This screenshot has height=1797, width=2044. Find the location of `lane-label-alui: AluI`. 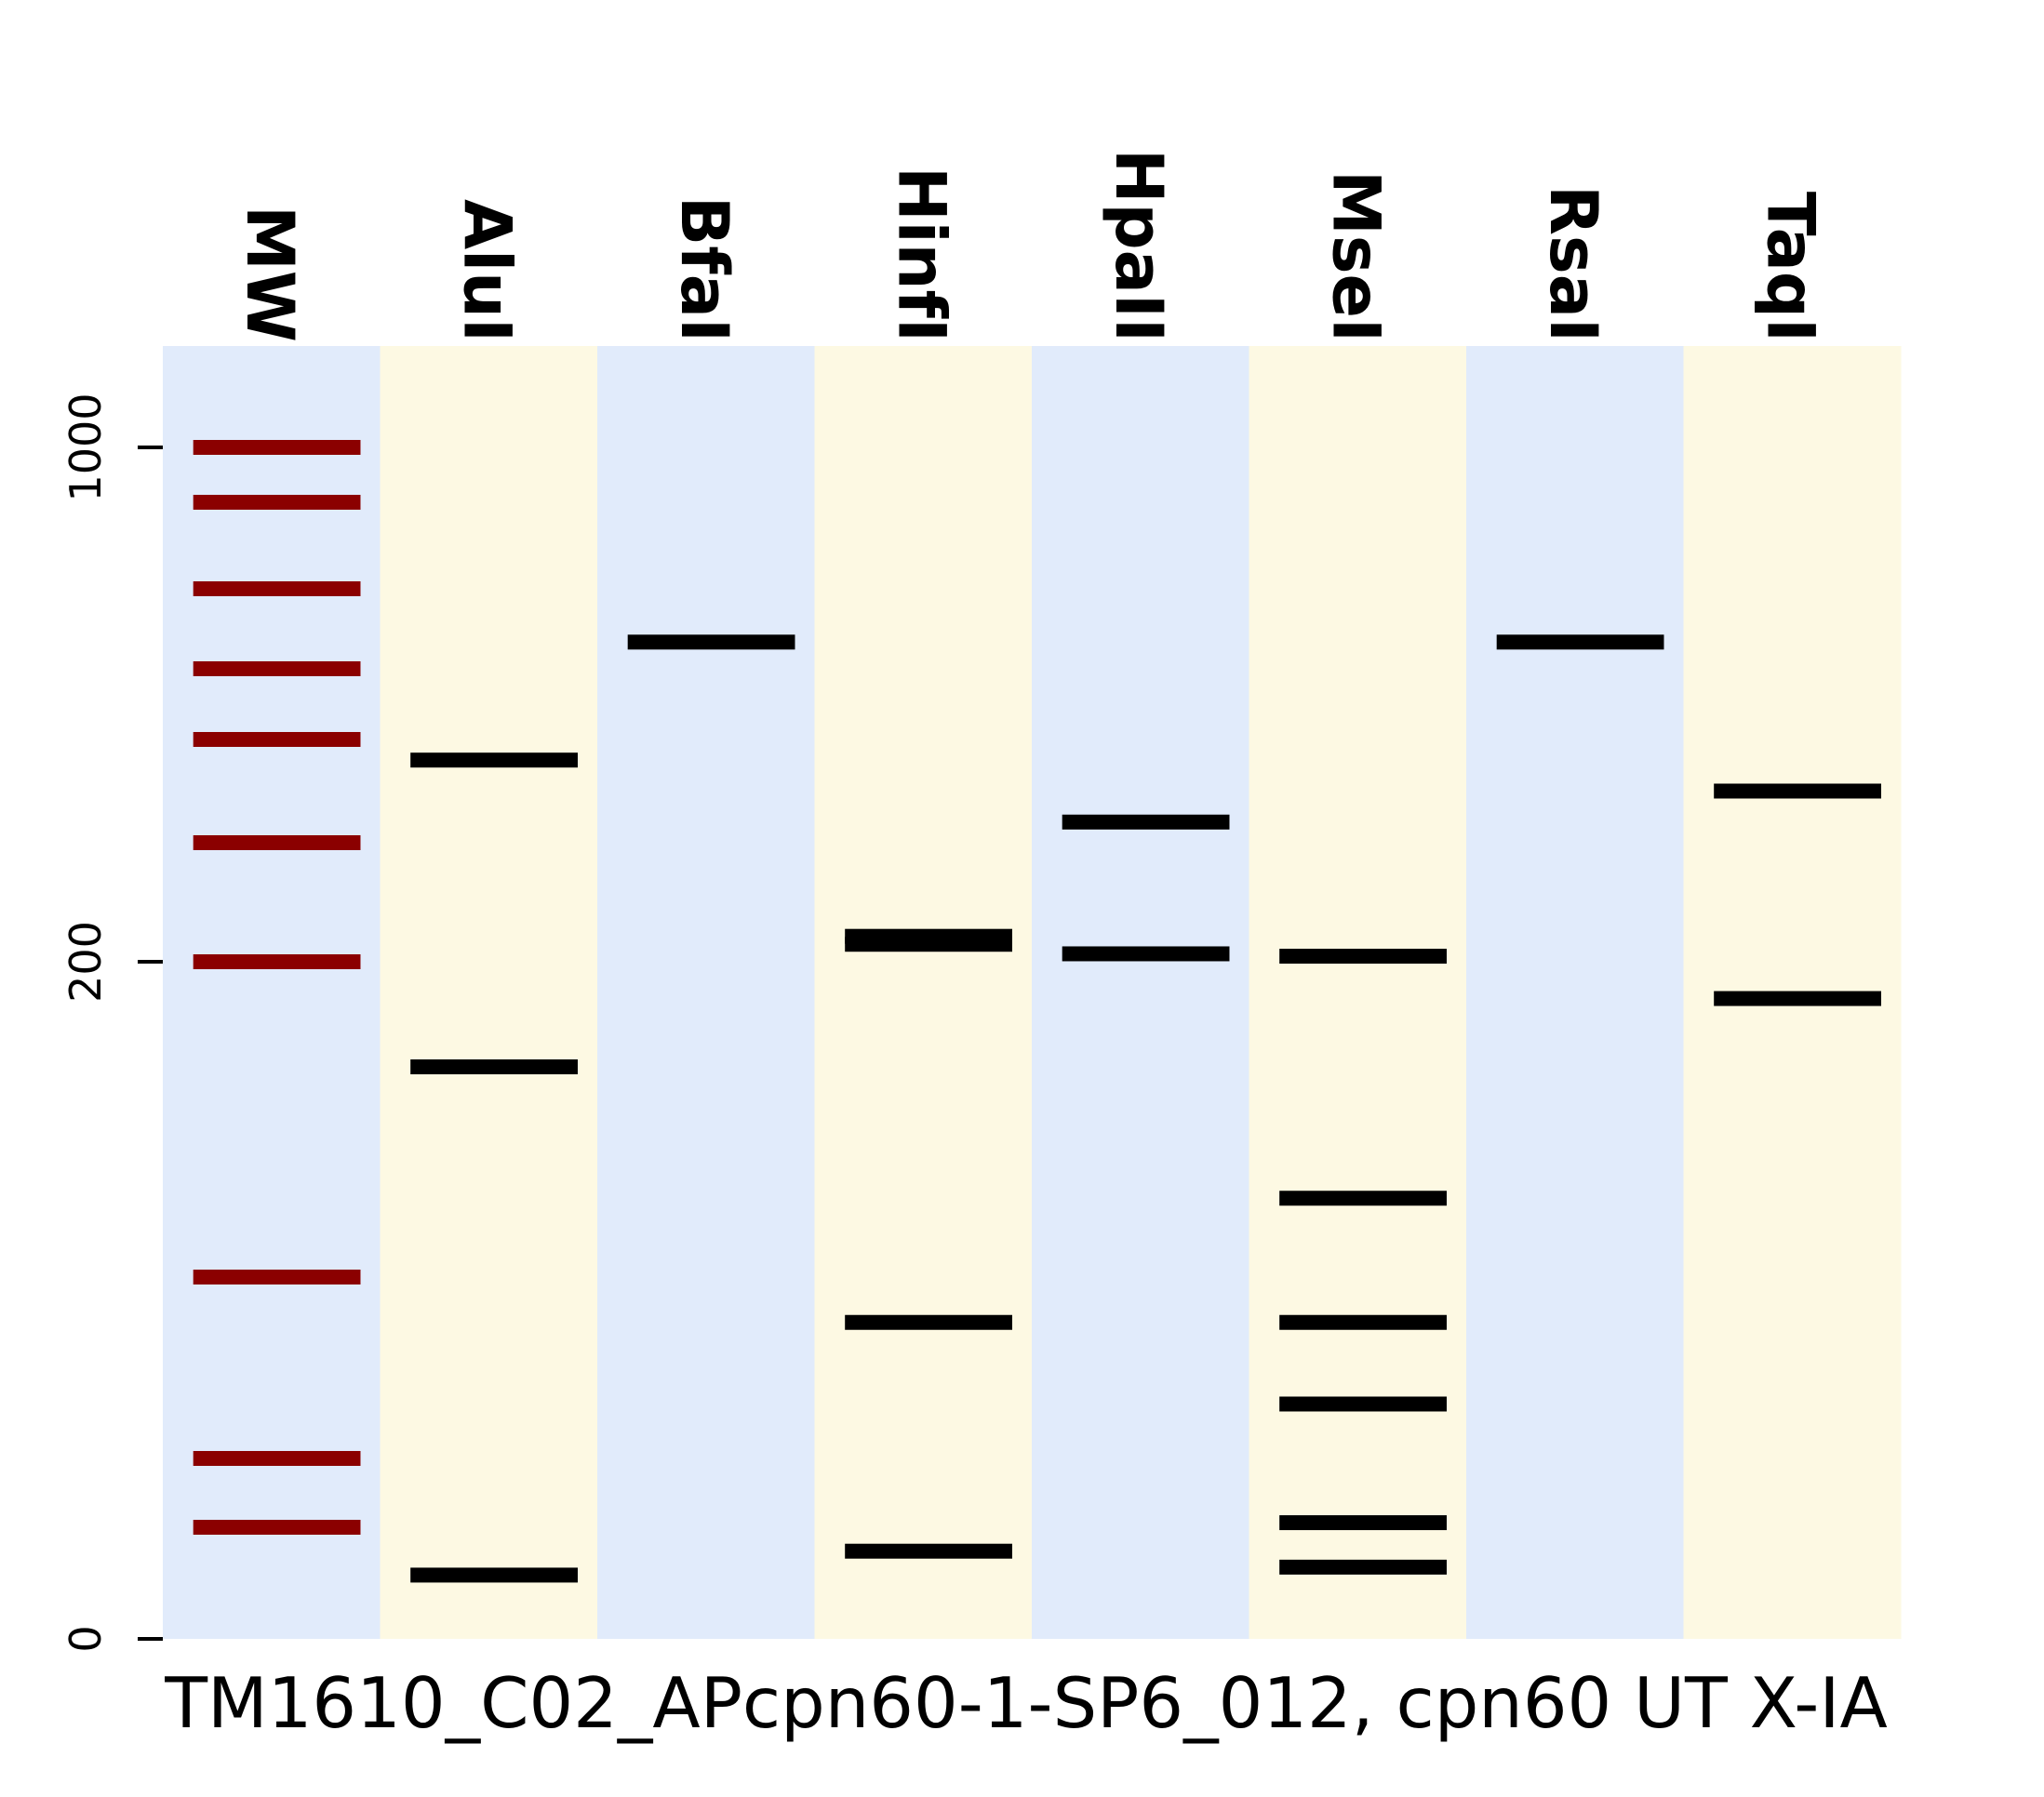

lane-label-alui: AluI is located at coordinates (487, 270).